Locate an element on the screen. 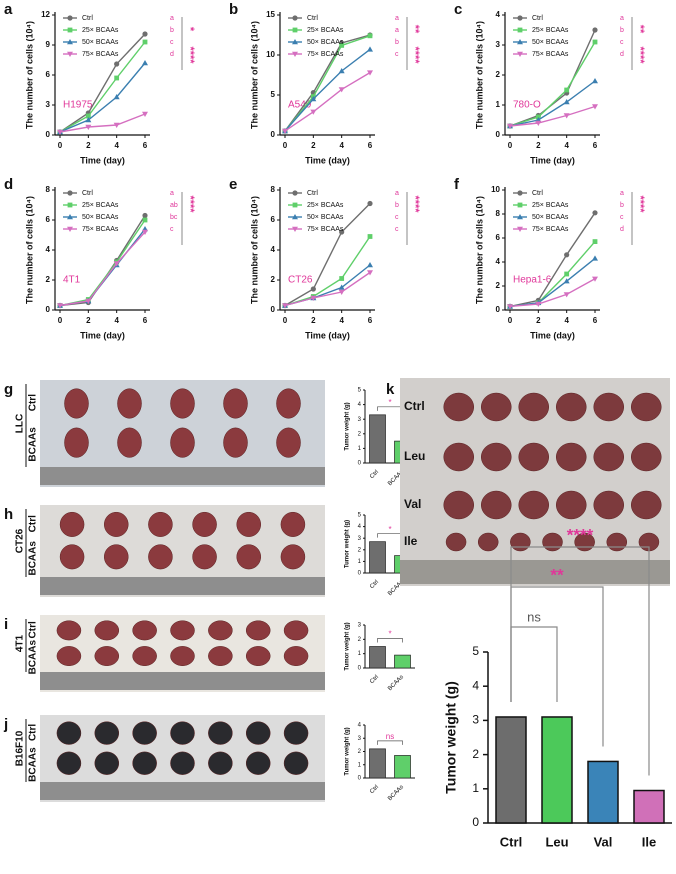  cell-line-label: 780-O is located at coordinates (527, 105).